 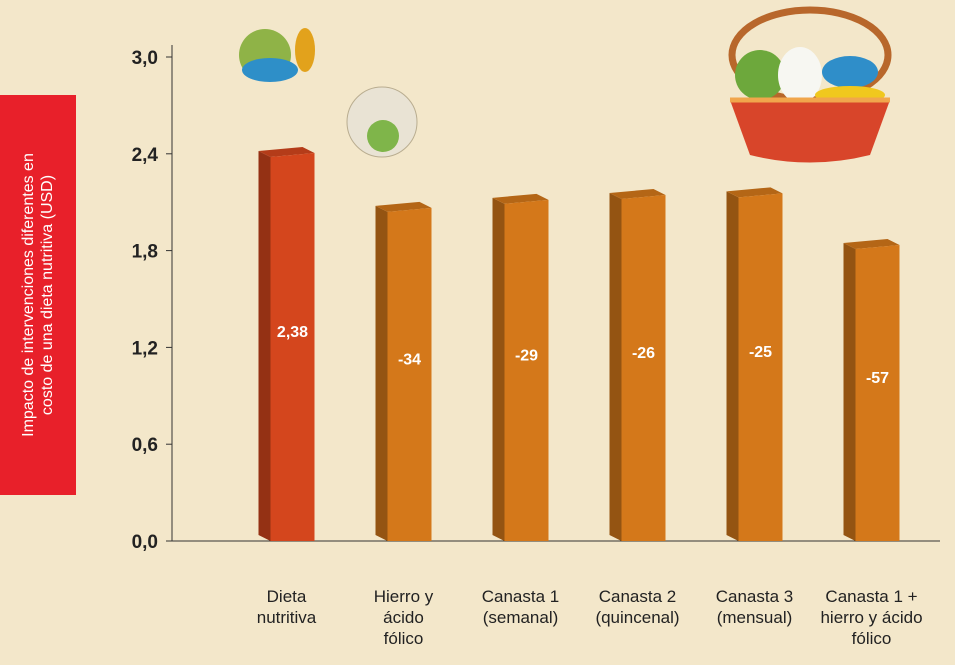 I want to click on bar-label: -26, so click(x=643, y=353).